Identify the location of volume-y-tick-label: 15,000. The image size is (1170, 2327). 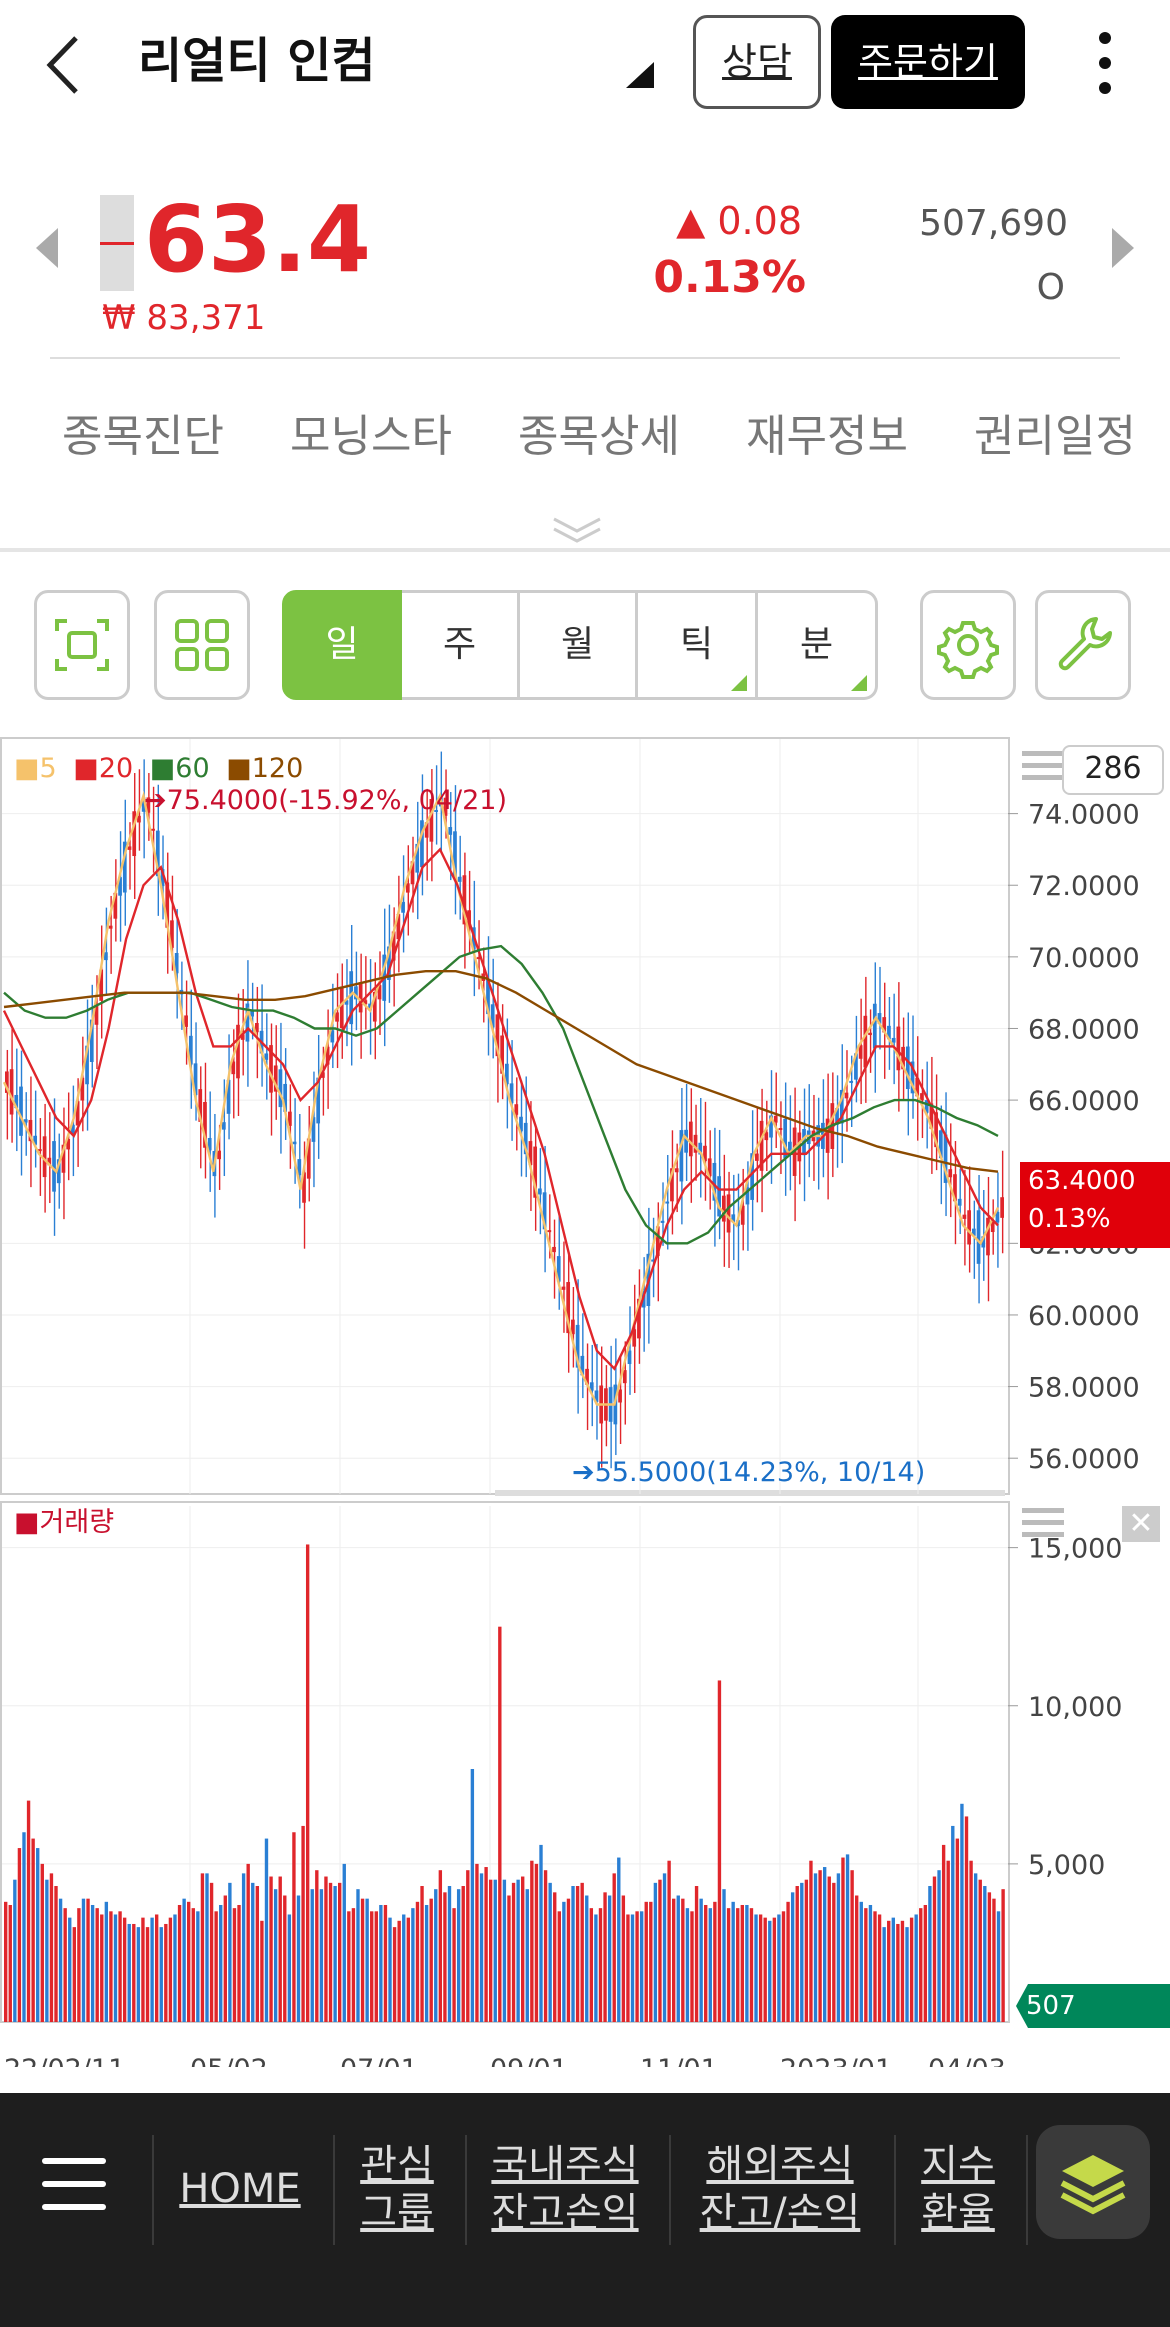
(1075, 1549).